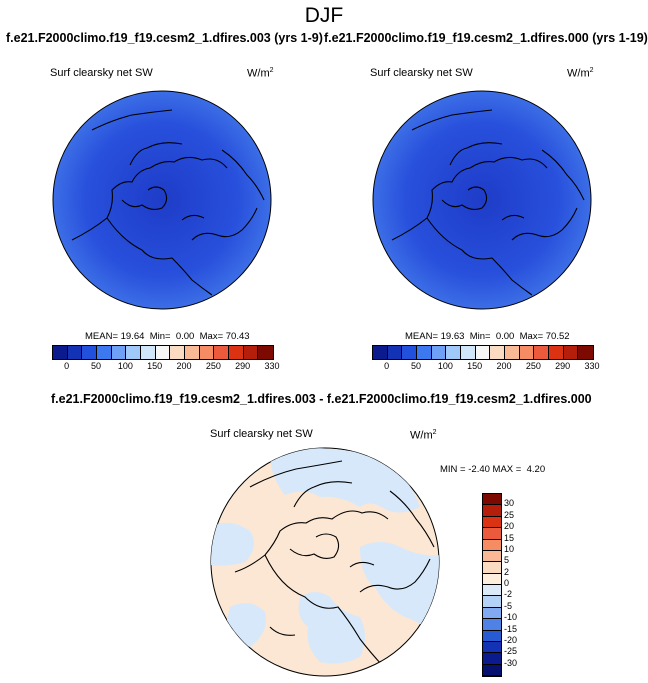 This screenshot has width=648, height=683. I want to click on left-stats: MEAN= 19.64 Min= 0.00 Max= 70.43, so click(167, 336).